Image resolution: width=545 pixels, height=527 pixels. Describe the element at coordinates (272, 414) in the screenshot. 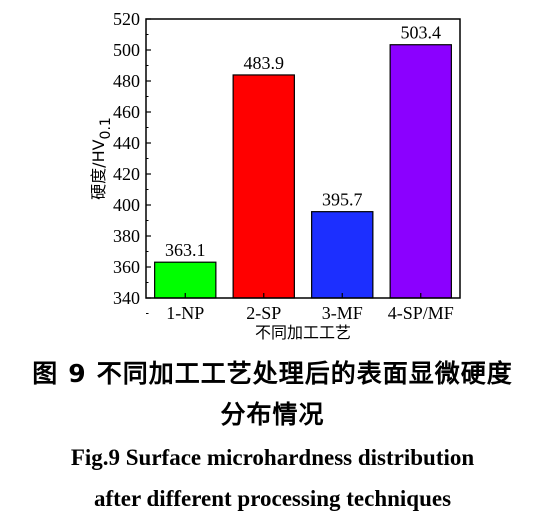

I see `caption-cn-line-2: 分布情况` at that location.